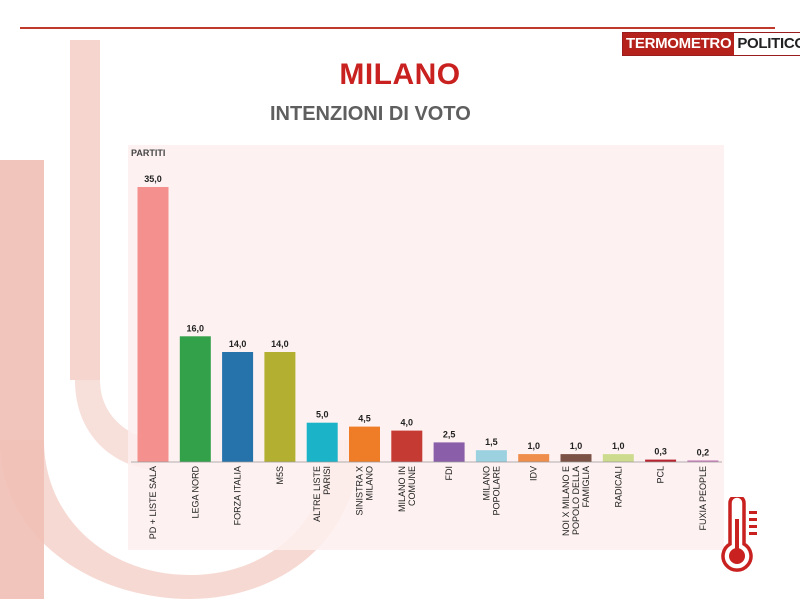 The image size is (800, 599). Describe the element at coordinates (703, 498) in the screenshot. I see `category-label-14: FUXIA PEOPLE` at that location.